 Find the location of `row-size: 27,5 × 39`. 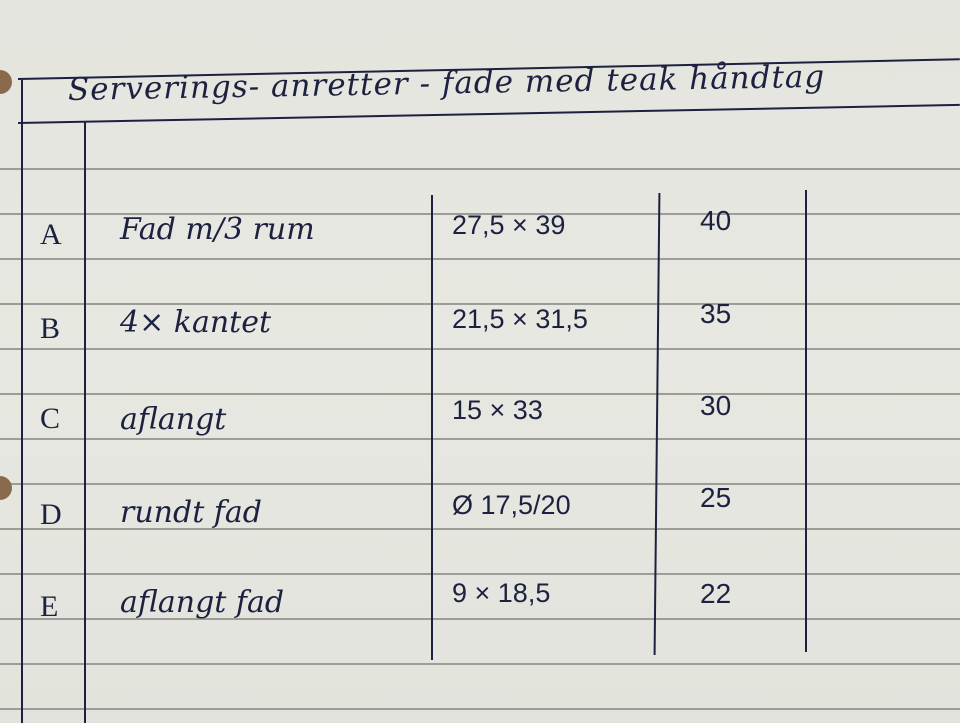

row-size: 27,5 × 39 is located at coordinates (509, 225).